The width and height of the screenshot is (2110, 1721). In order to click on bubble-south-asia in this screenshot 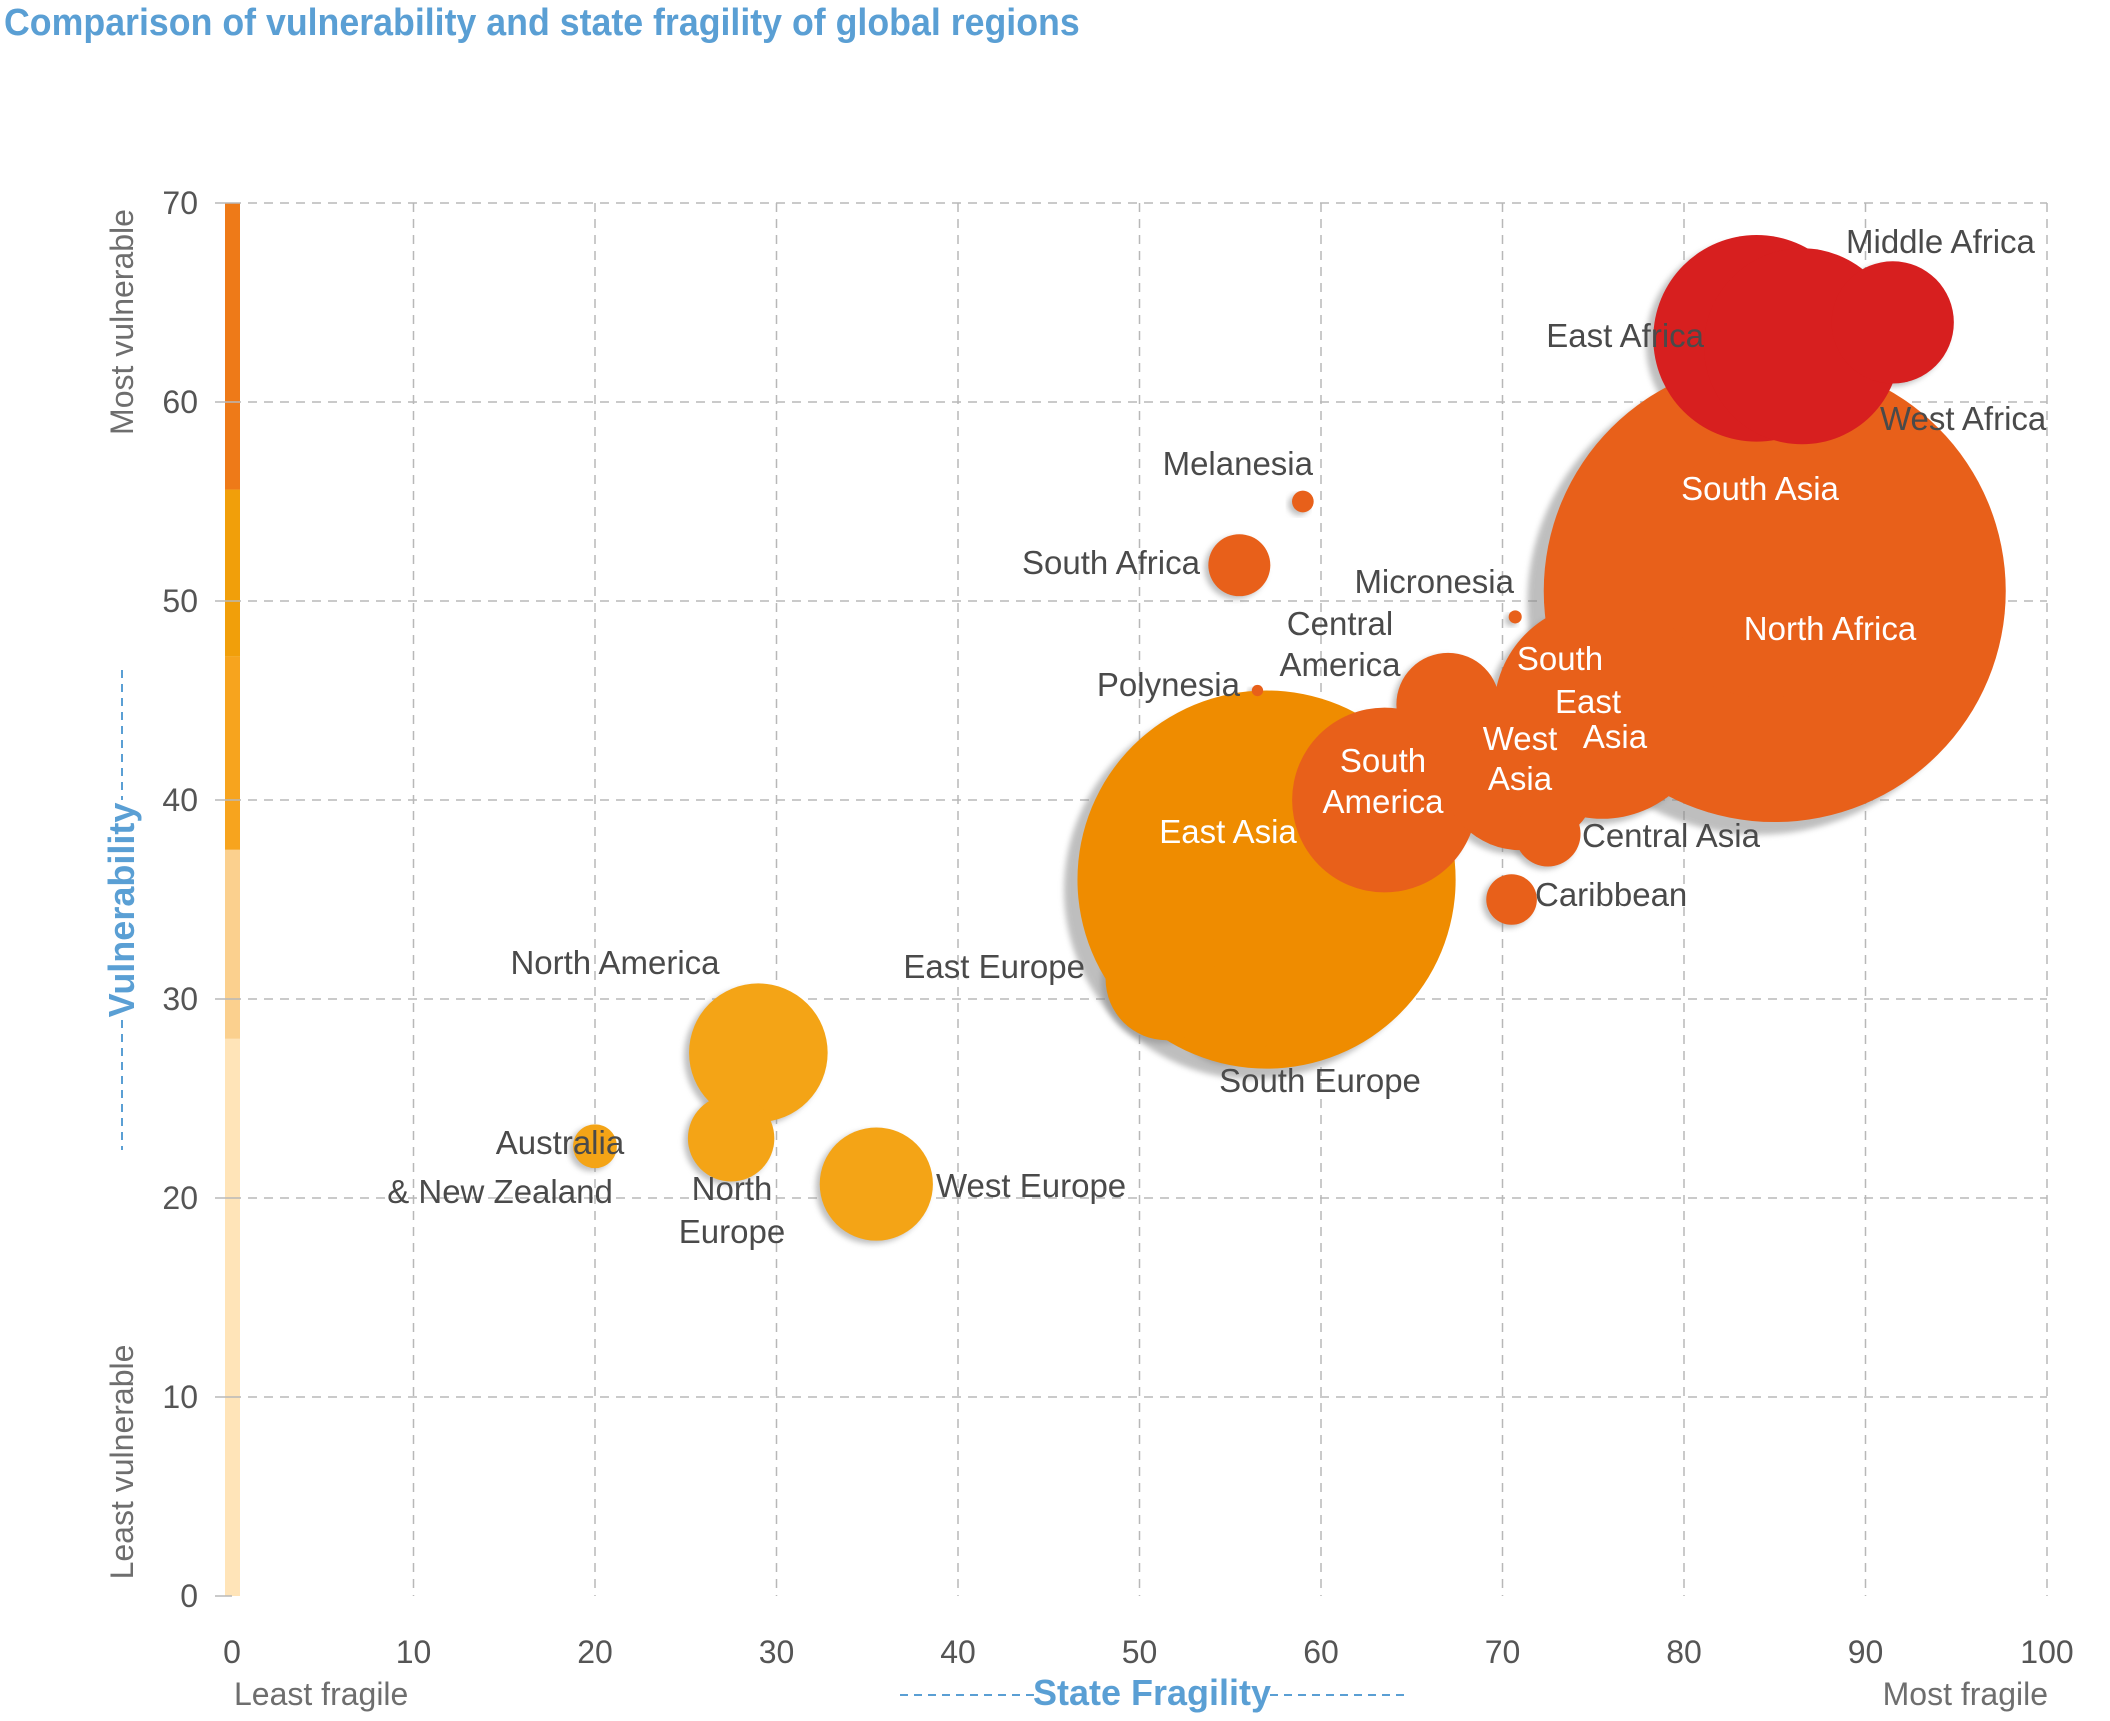, I will do `click(1766, 571)`.